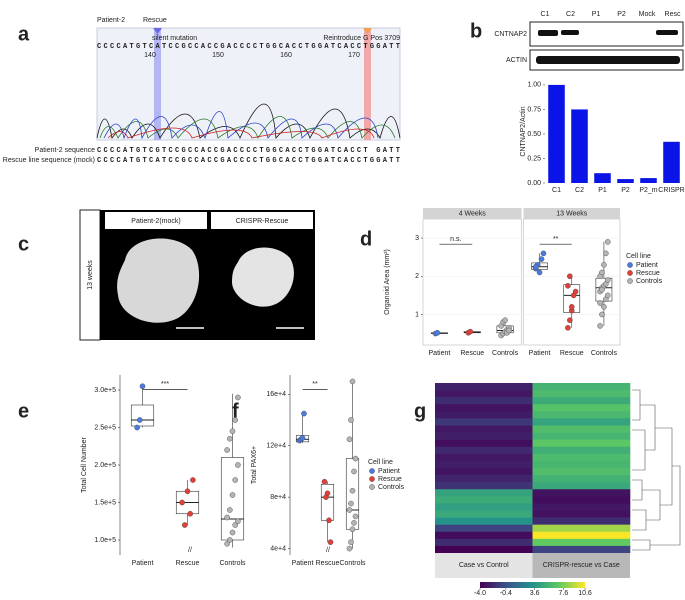 The image size is (685, 600). I want to click on lane-label: Mock, so click(647, 14).